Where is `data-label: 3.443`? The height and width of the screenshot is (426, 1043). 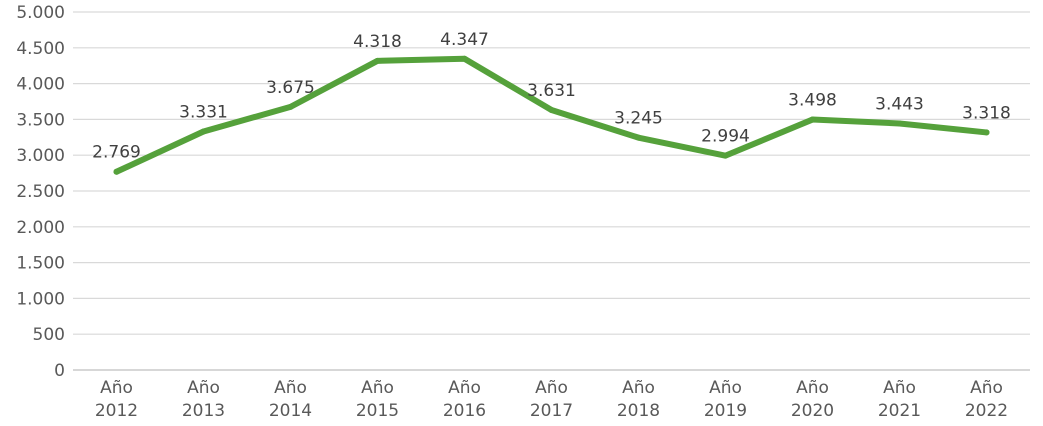
data-label: 3.443 is located at coordinates (899, 104).